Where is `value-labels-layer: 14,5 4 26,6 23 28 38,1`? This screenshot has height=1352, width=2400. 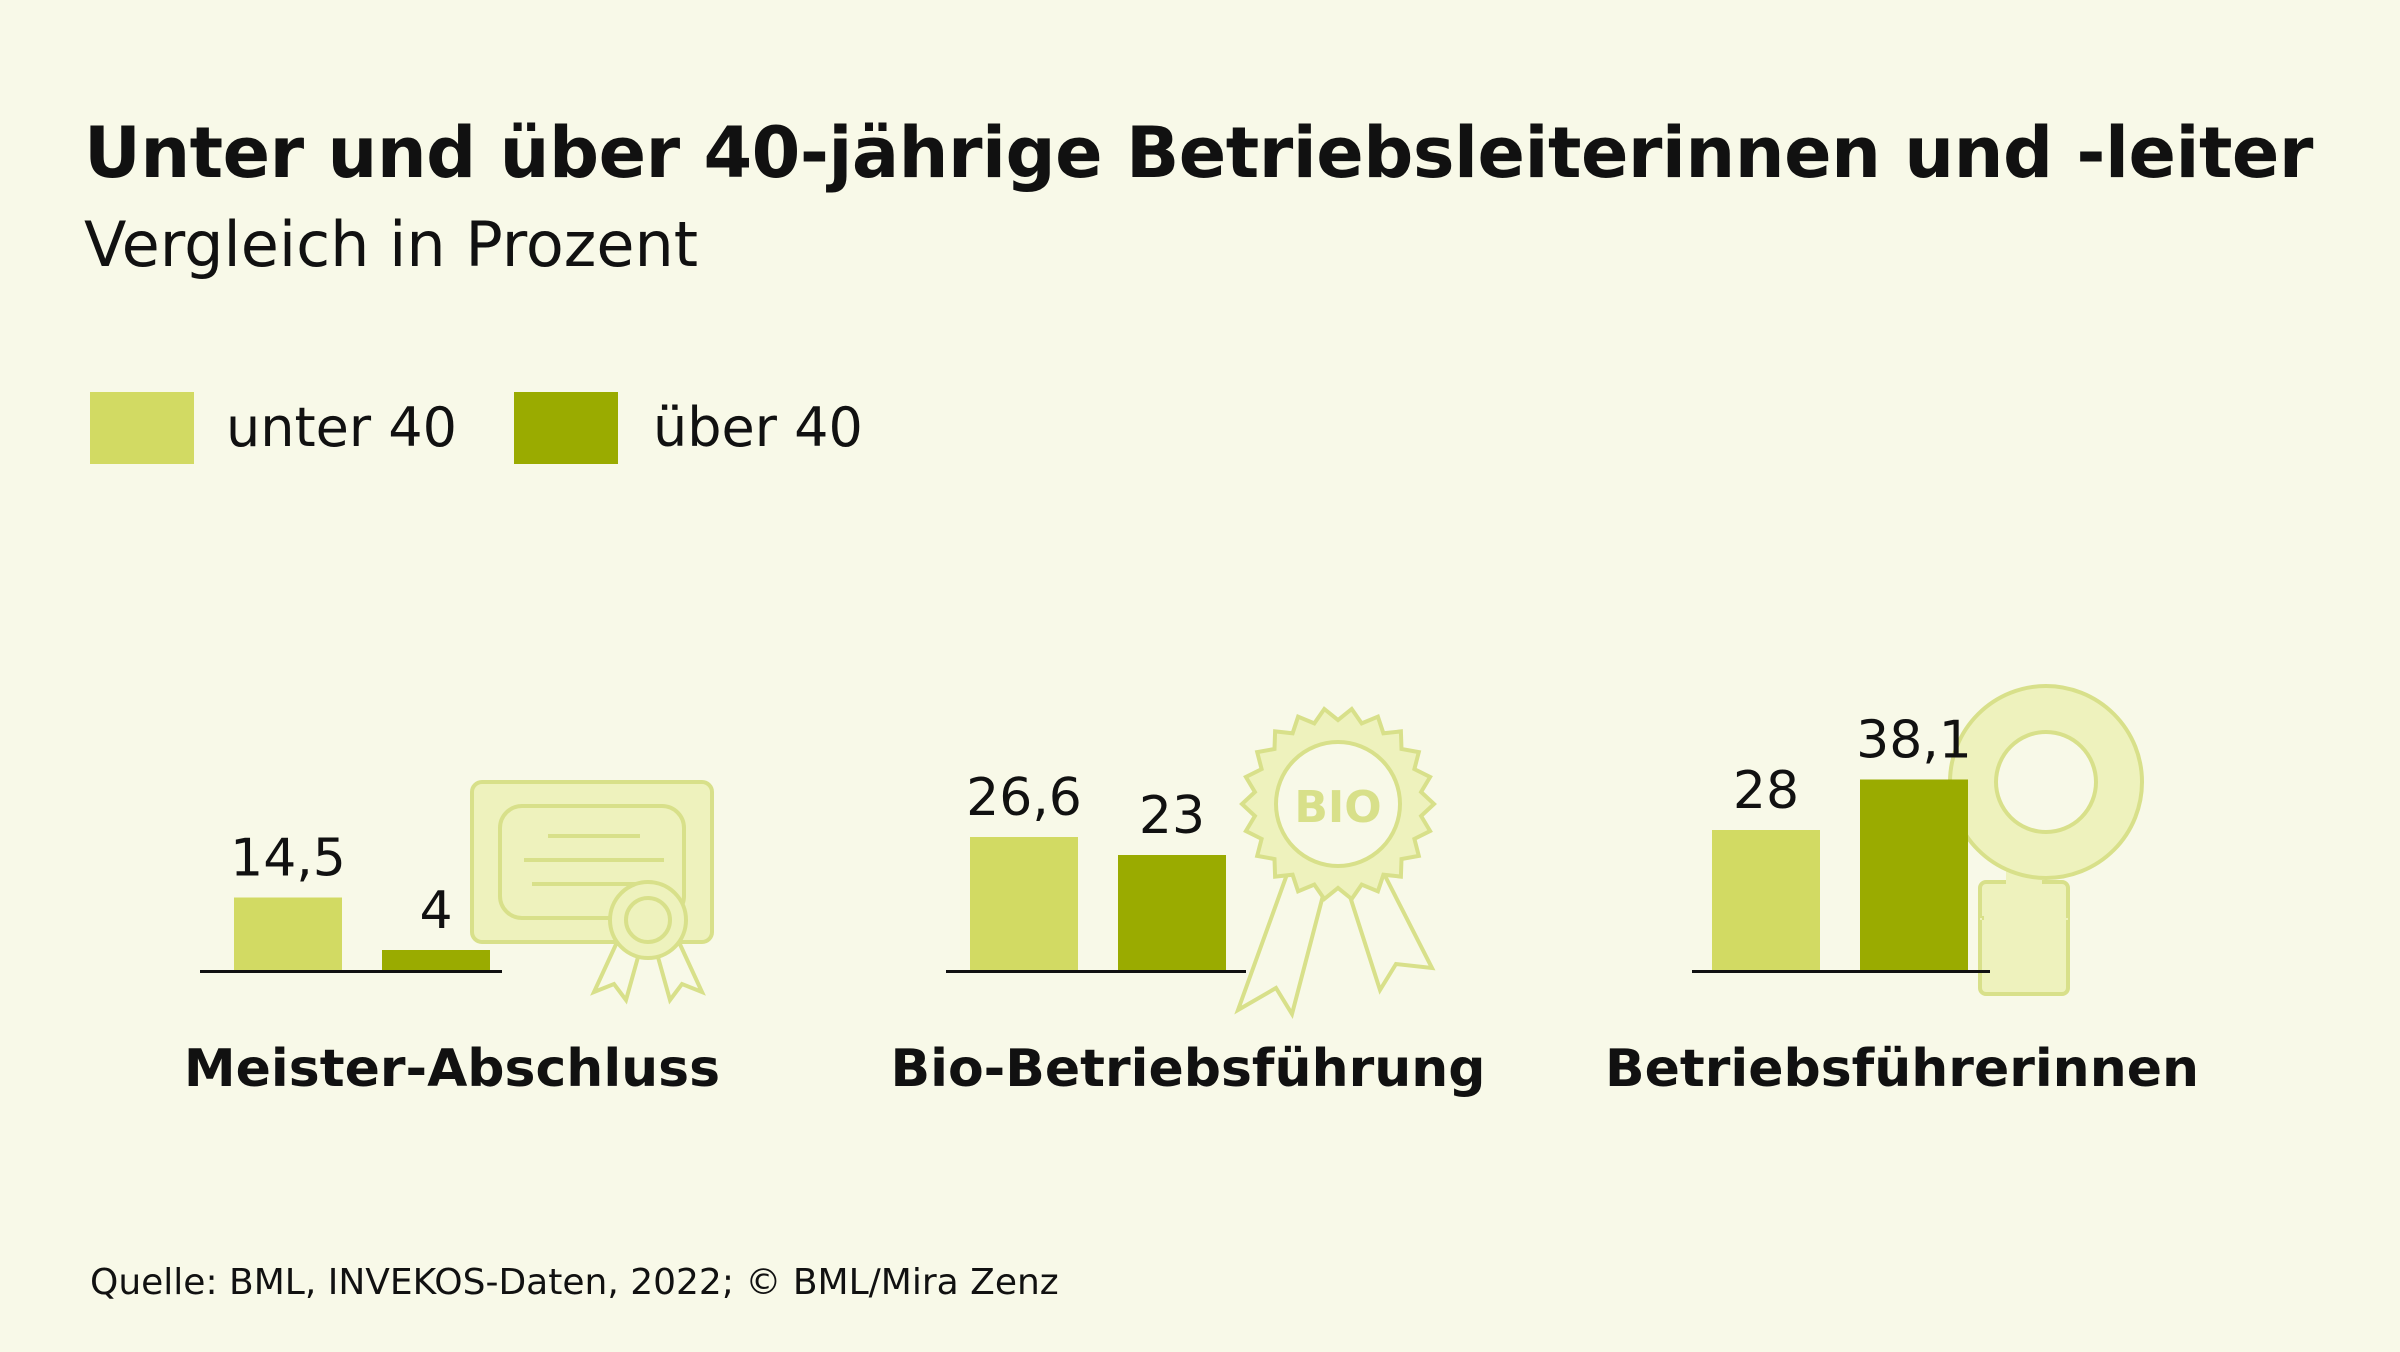
value-labels-layer: 14,5 4 26,6 23 28 38,1 is located at coordinates (1101, 826).